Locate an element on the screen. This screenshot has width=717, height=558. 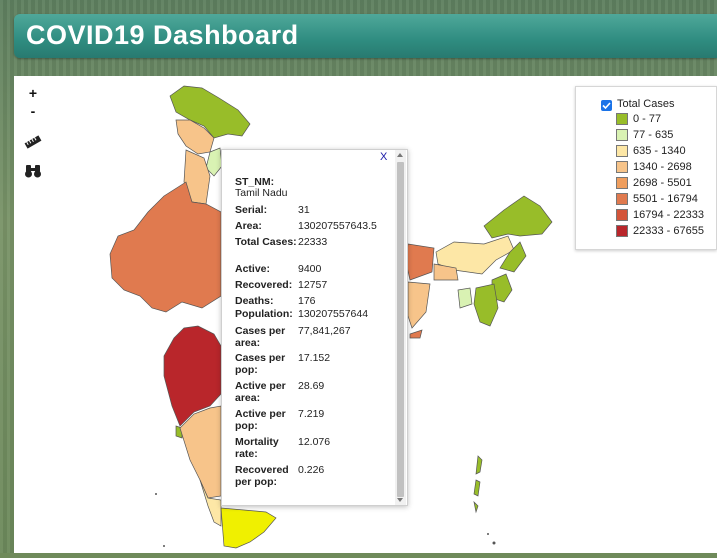
zoom-in-button: + is located at coordinates (33, 93).